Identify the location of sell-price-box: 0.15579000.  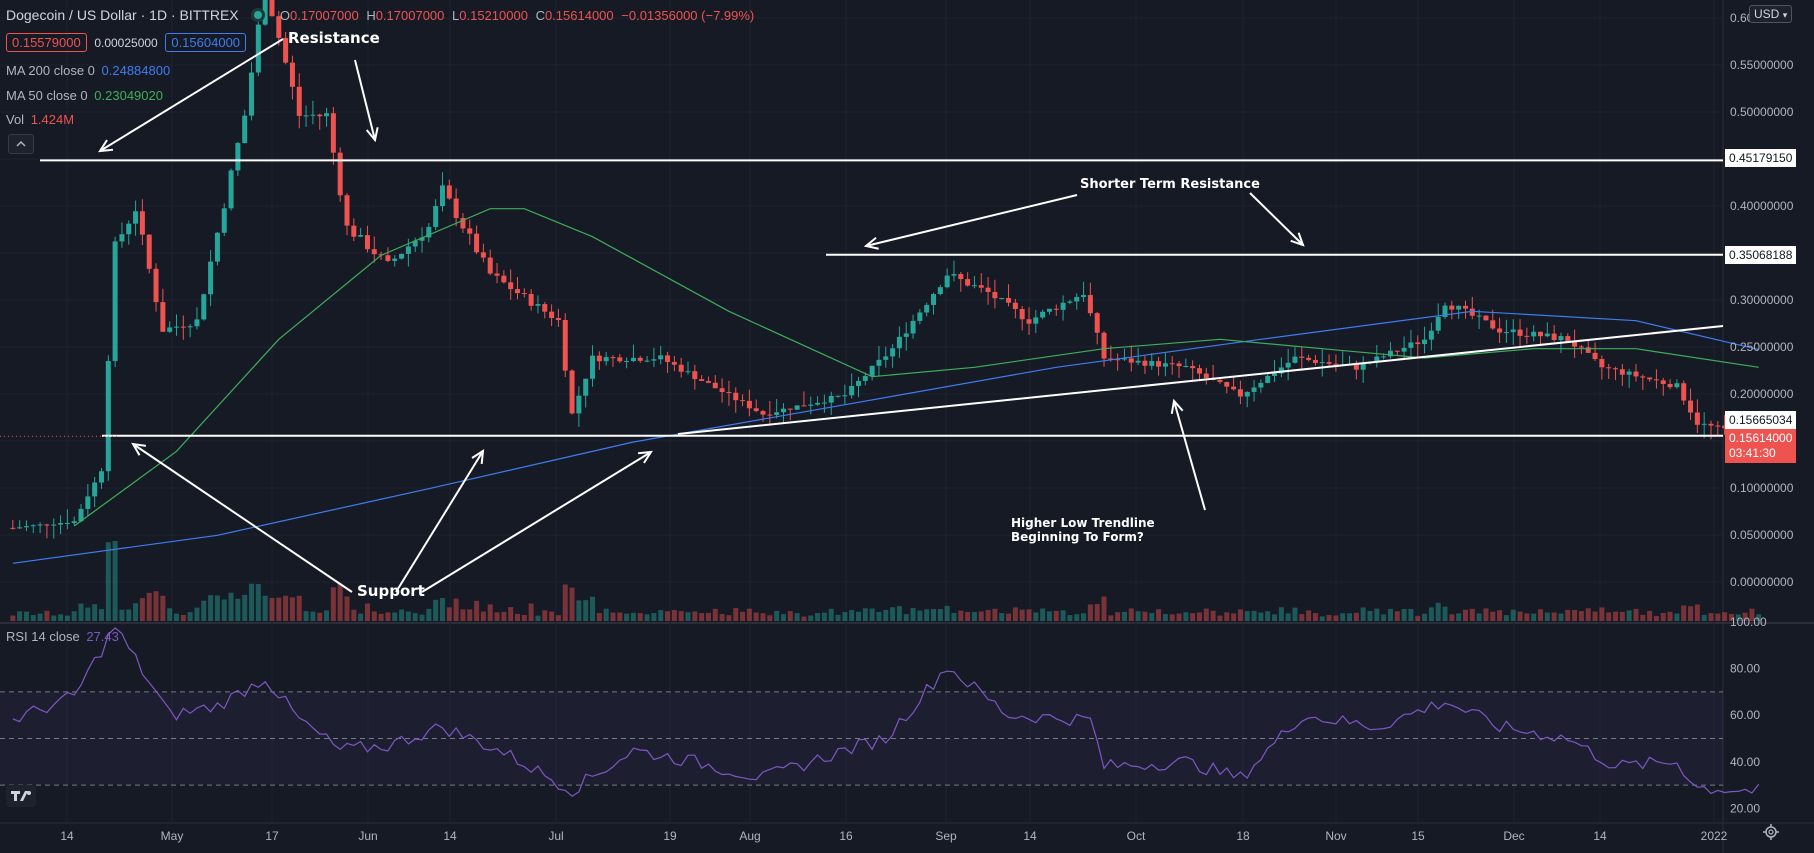
(46, 42).